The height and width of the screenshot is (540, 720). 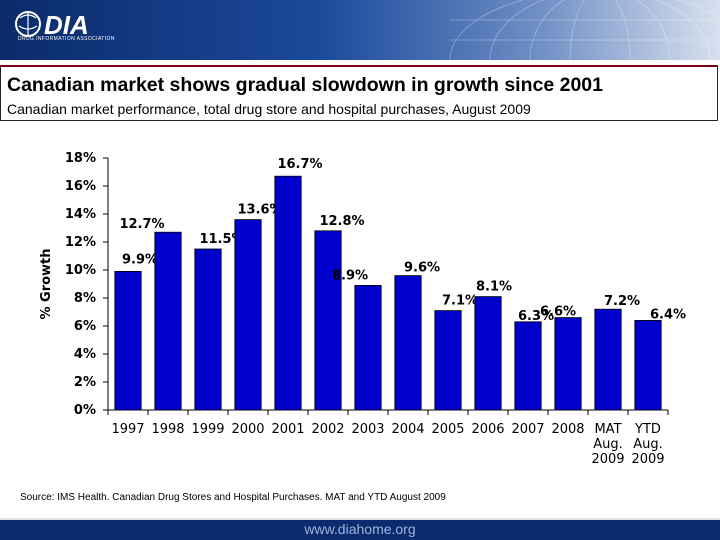 What do you see at coordinates (622, 301) in the screenshot?
I see `bar-value-label: 7.2%` at bounding box center [622, 301].